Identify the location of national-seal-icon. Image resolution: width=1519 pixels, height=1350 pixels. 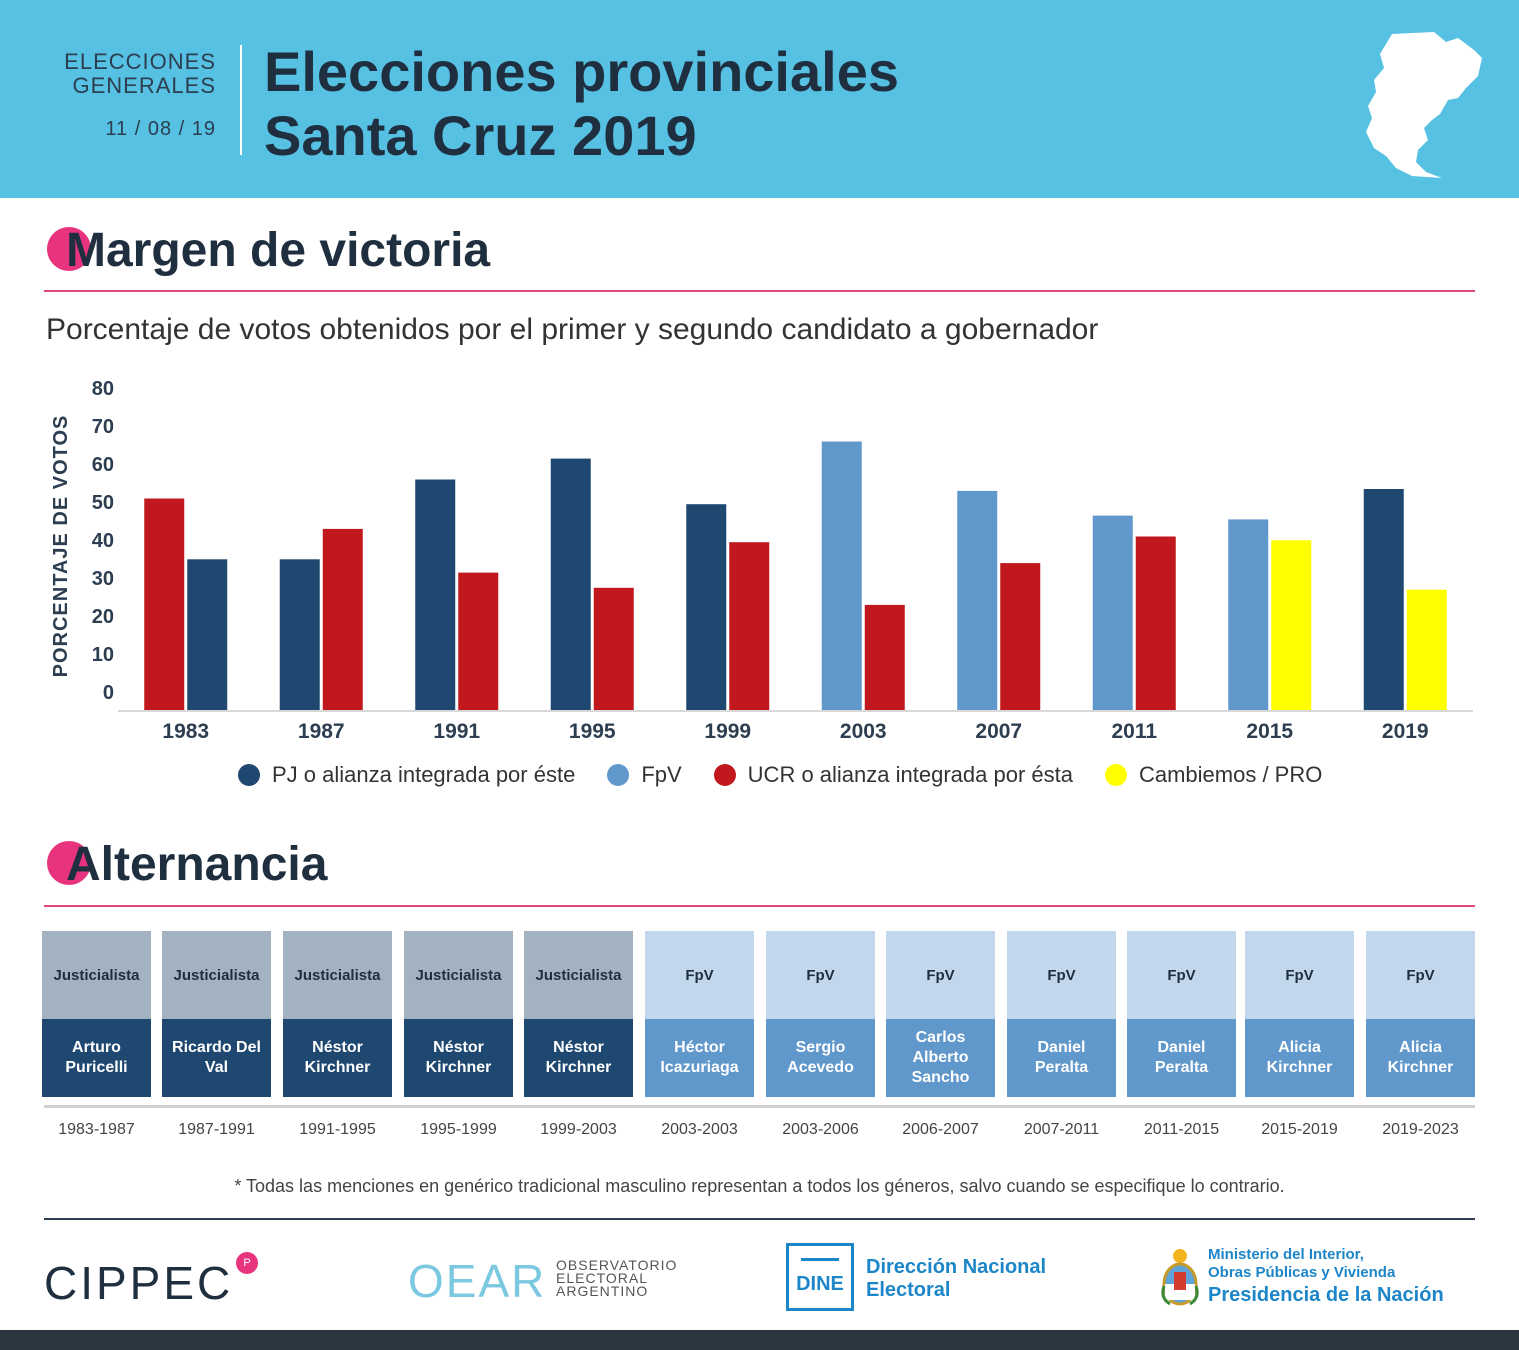
(1180, 1277).